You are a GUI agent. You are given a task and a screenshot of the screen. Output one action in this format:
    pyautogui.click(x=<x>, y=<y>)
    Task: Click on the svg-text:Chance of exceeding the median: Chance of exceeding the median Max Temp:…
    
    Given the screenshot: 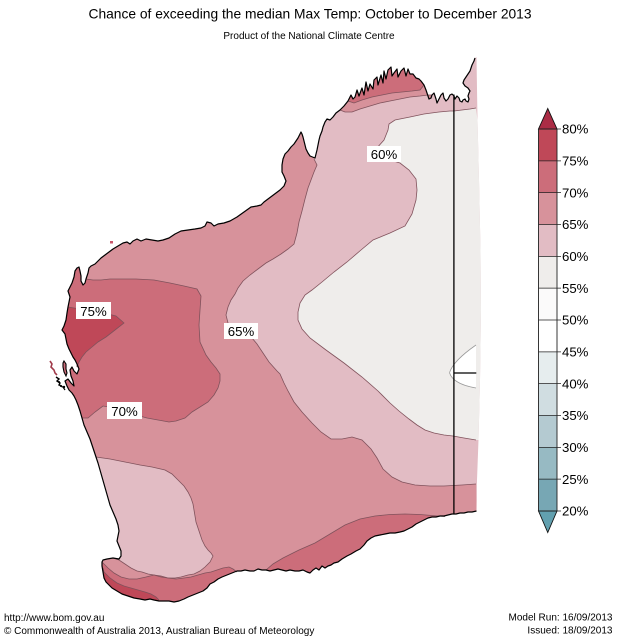 What is the action you would take?
    pyautogui.click(x=309, y=14)
    